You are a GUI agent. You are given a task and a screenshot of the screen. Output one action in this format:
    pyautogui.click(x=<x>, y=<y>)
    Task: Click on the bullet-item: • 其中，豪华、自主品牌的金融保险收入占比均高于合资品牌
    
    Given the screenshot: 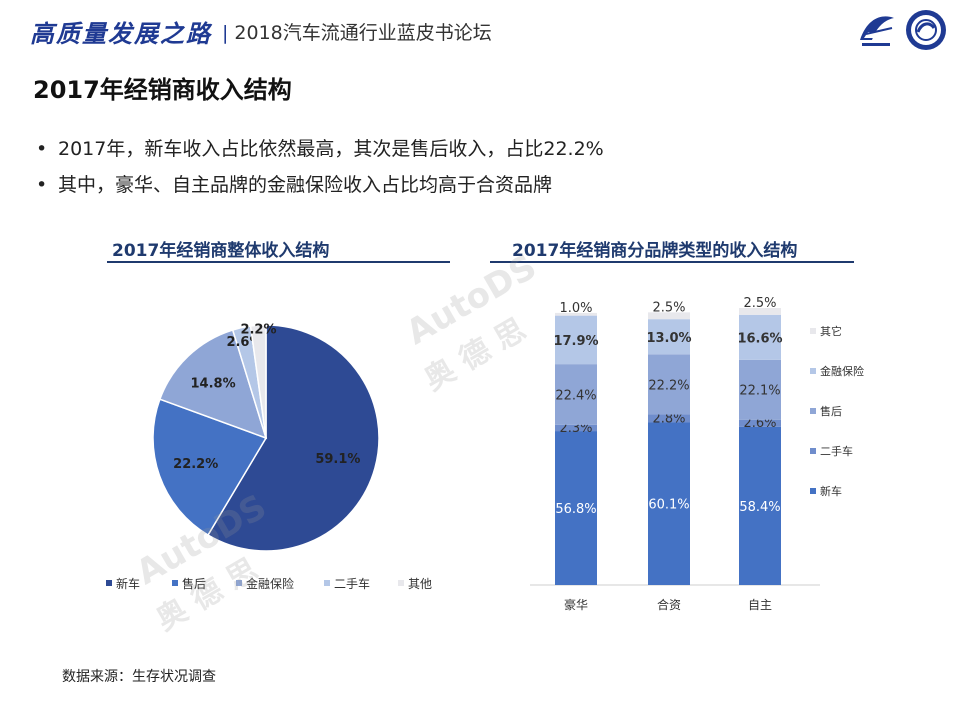 What is the action you would take?
    pyautogui.click(x=320, y=189)
    